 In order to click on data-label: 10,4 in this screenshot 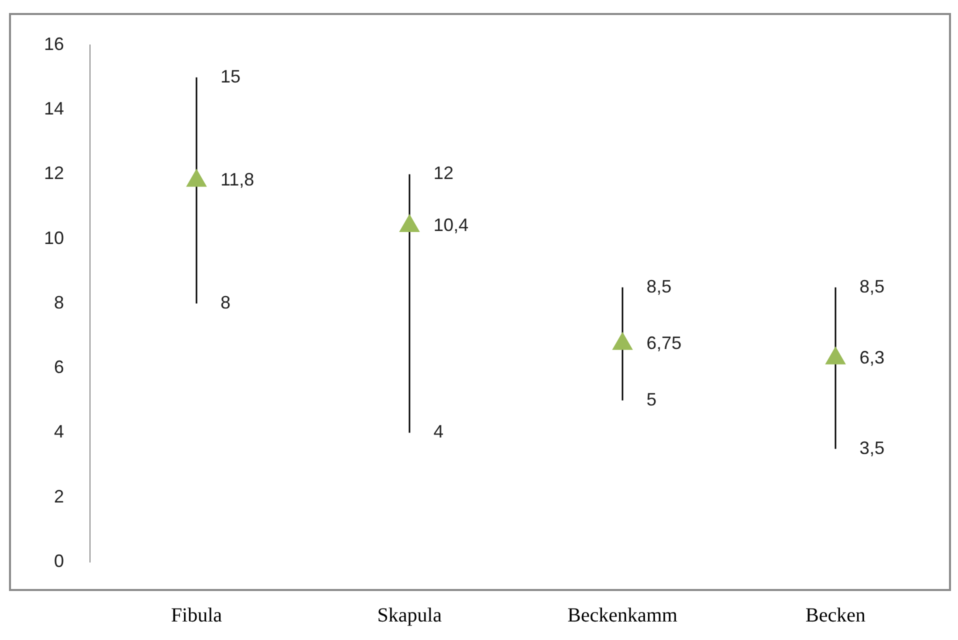, I will do `click(451, 224)`.